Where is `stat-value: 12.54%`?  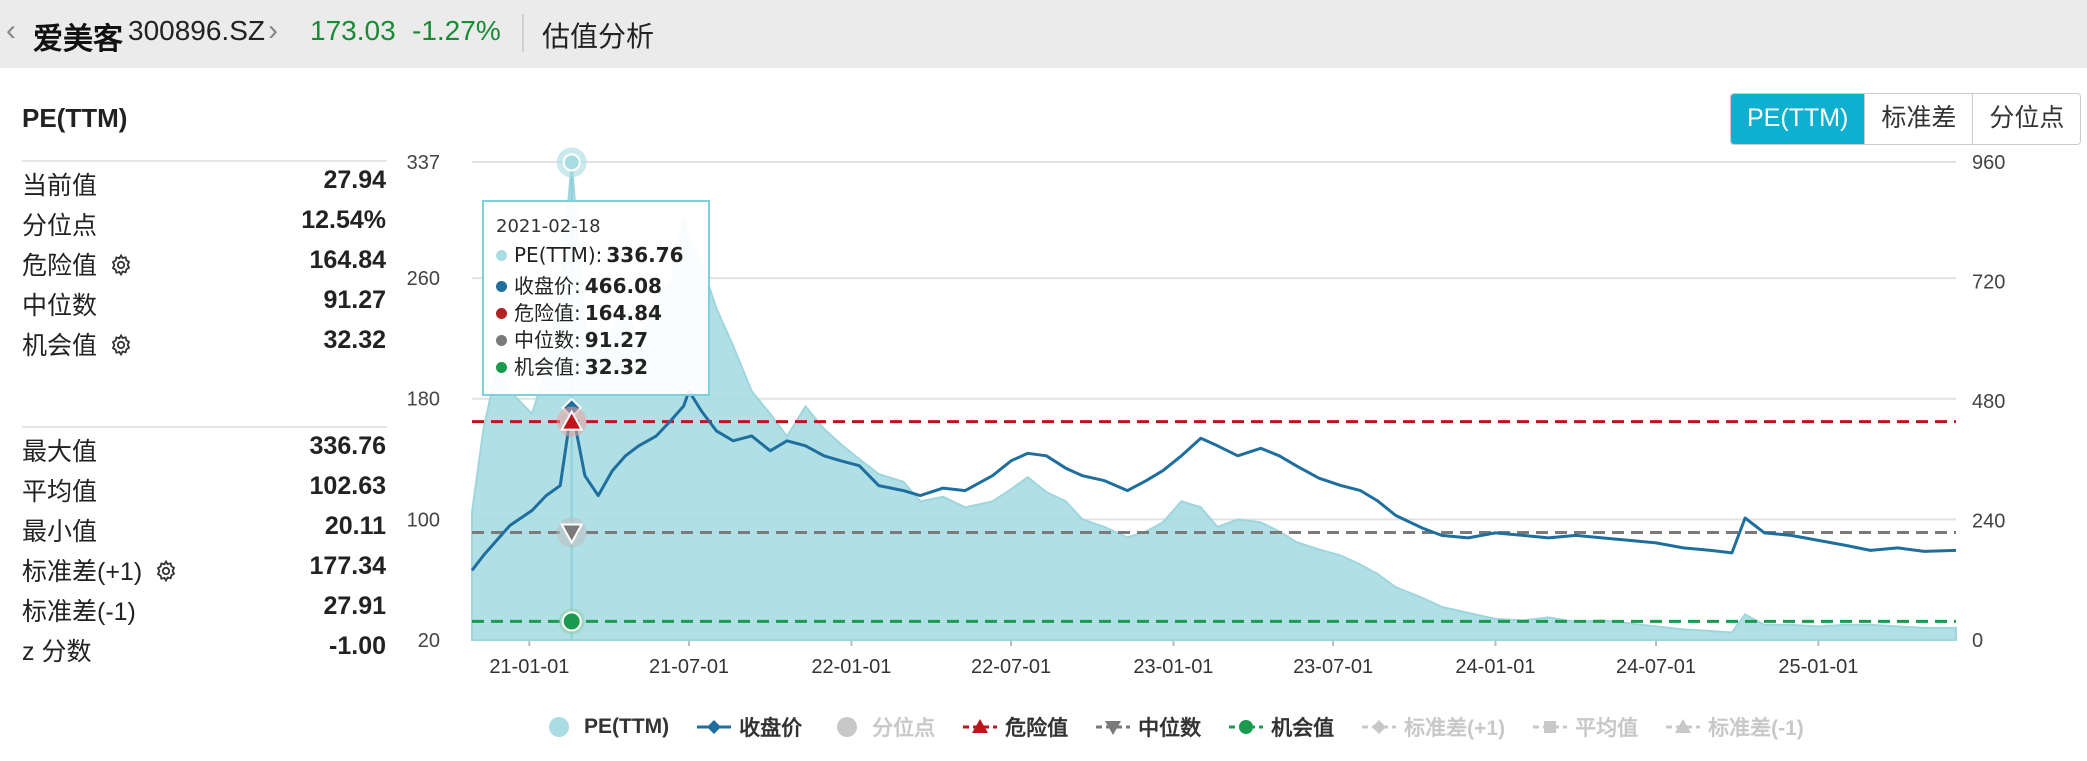
stat-value: 12.54% is located at coordinates (343, 220).